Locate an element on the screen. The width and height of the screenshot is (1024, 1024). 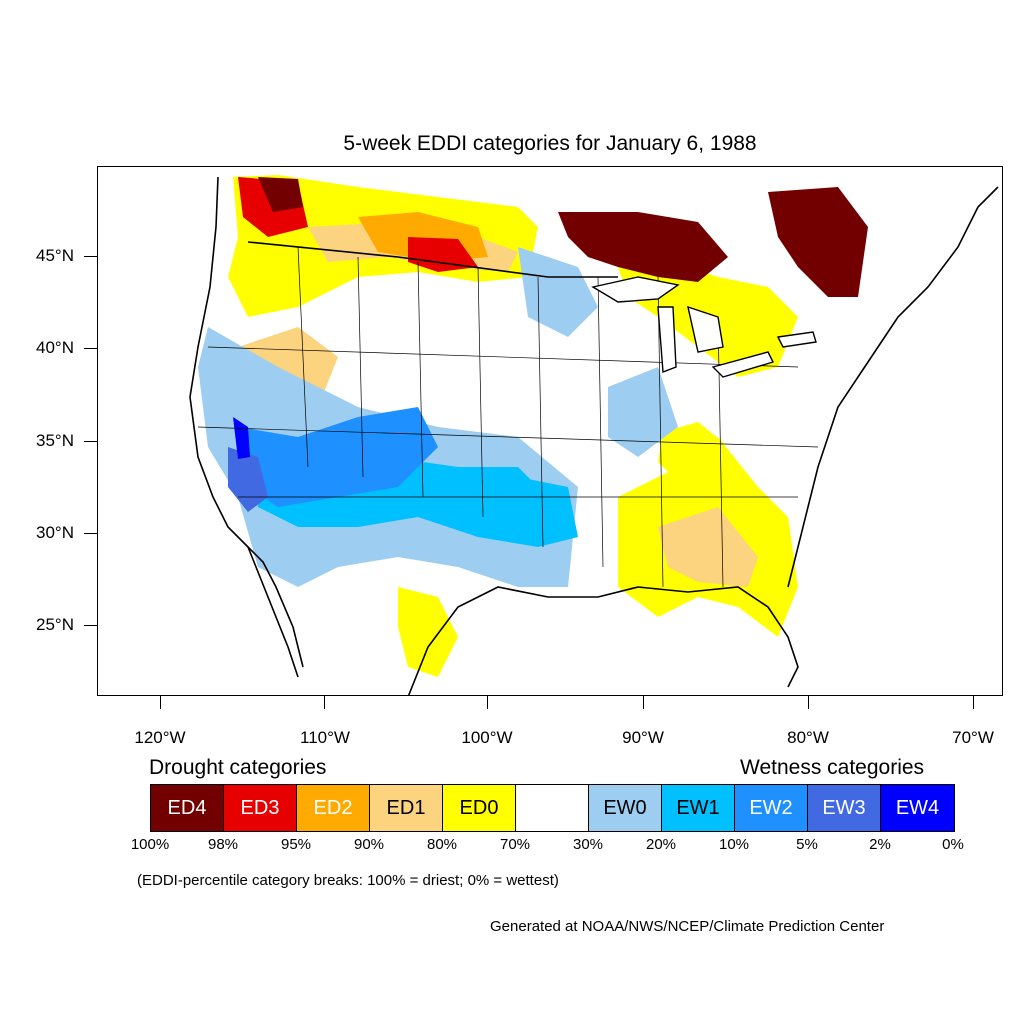
legend-swatch-ed2: ED2 is located at coordinates (333, 808).